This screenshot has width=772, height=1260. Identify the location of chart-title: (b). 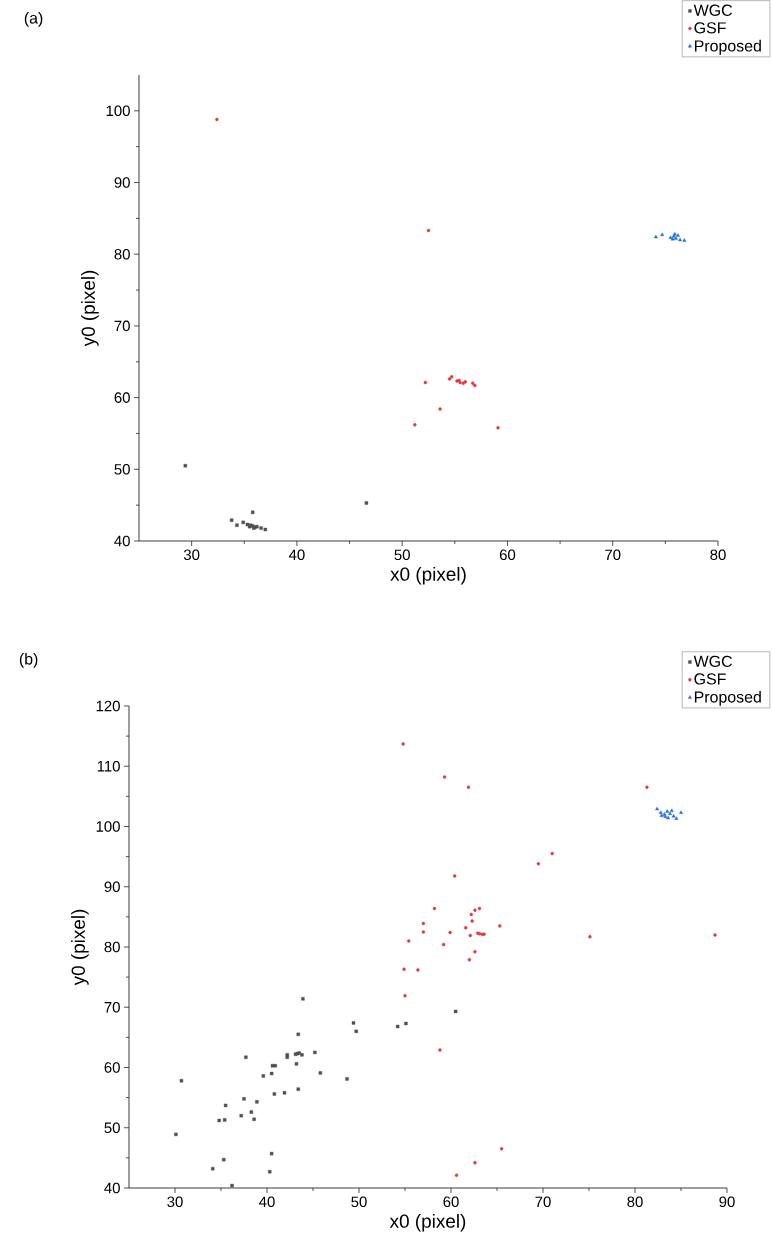
(28, 660).